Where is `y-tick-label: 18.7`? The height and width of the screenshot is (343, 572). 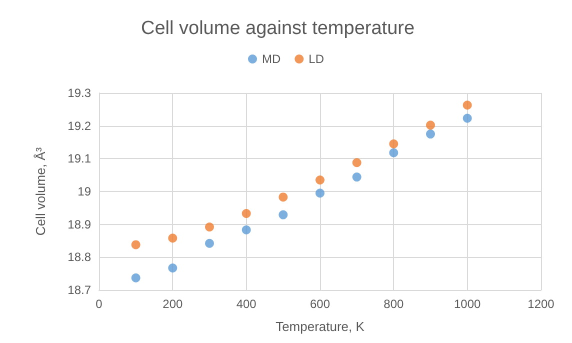 y-tick-label: 18.7 is located at coordinates (80, 290).